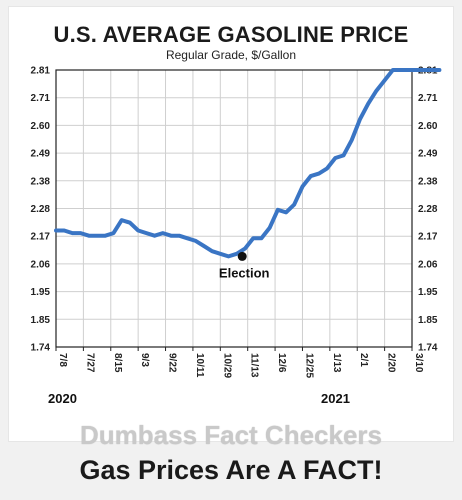 This screenshot has height=500, width=462. What do you see at coordinates (41, 126) in the screenshot?
I see `y-tick-label-left: 2.60` at bounding box center [41, 126].